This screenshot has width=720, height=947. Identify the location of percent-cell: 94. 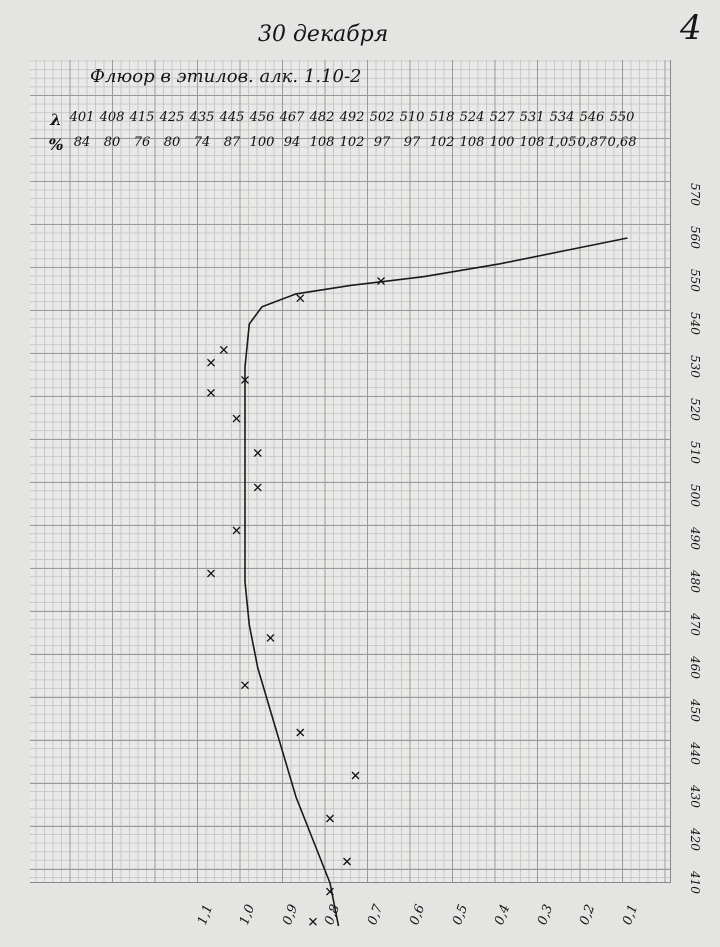
(292, 142).